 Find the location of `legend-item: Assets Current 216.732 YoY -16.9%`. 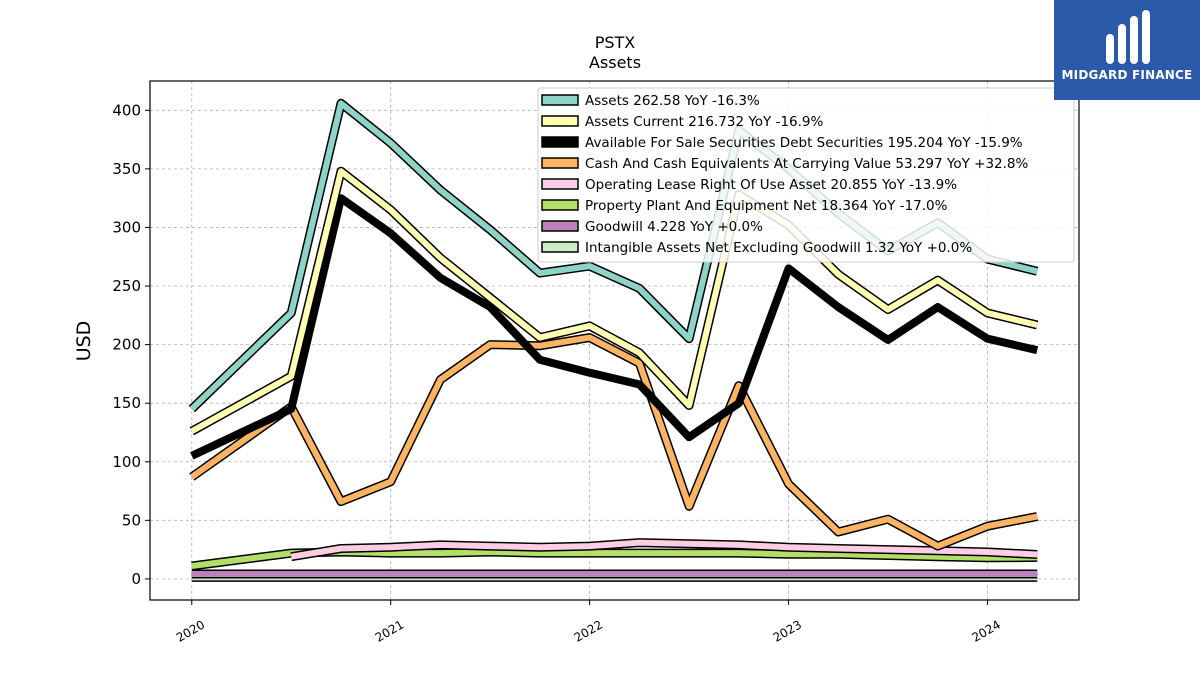

legend-item: Assets Current 216.732 YoY -16.9% is located at coordinates (682, 122).